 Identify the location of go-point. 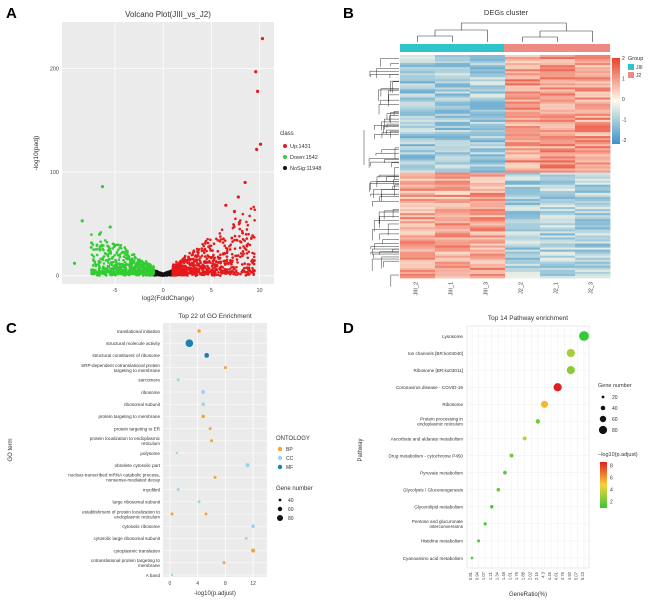
(203, 392).